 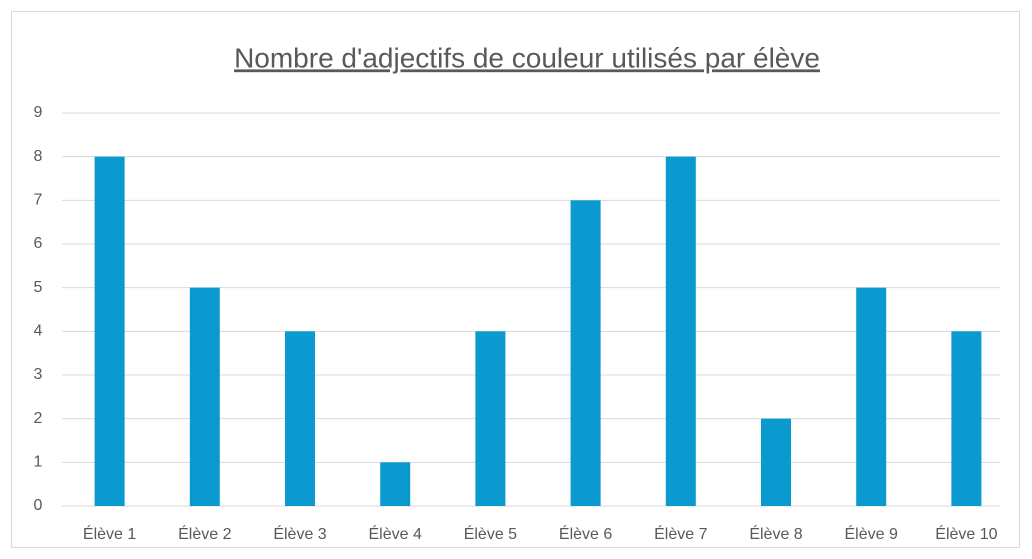 I want to click on x-tick-label: Élève 8, so click(x=775, y=533).